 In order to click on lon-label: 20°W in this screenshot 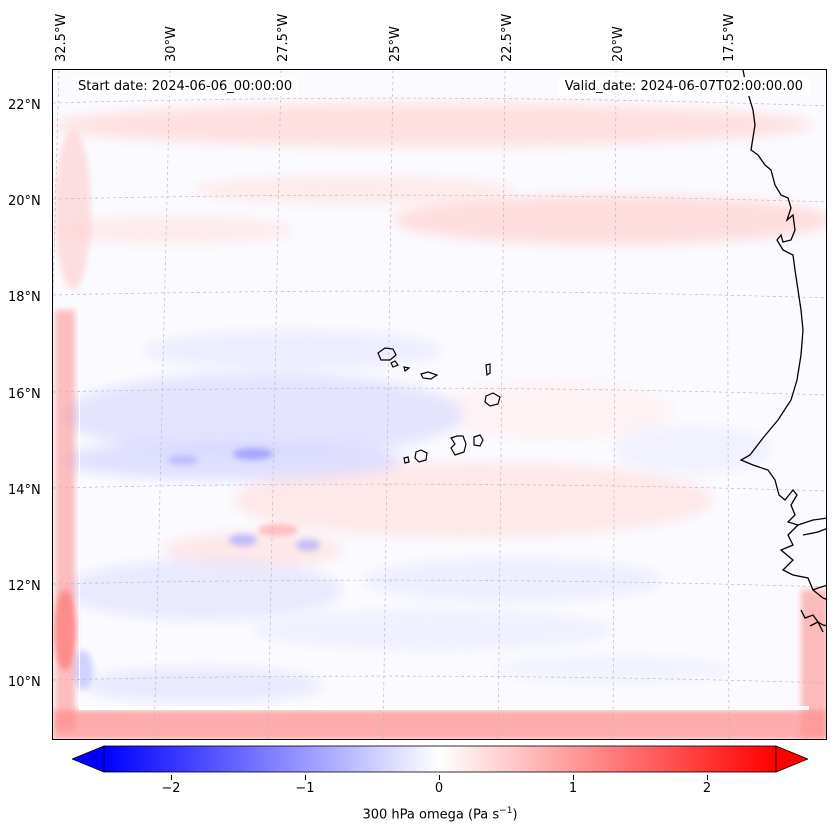, I will do `click(618, 44)`.